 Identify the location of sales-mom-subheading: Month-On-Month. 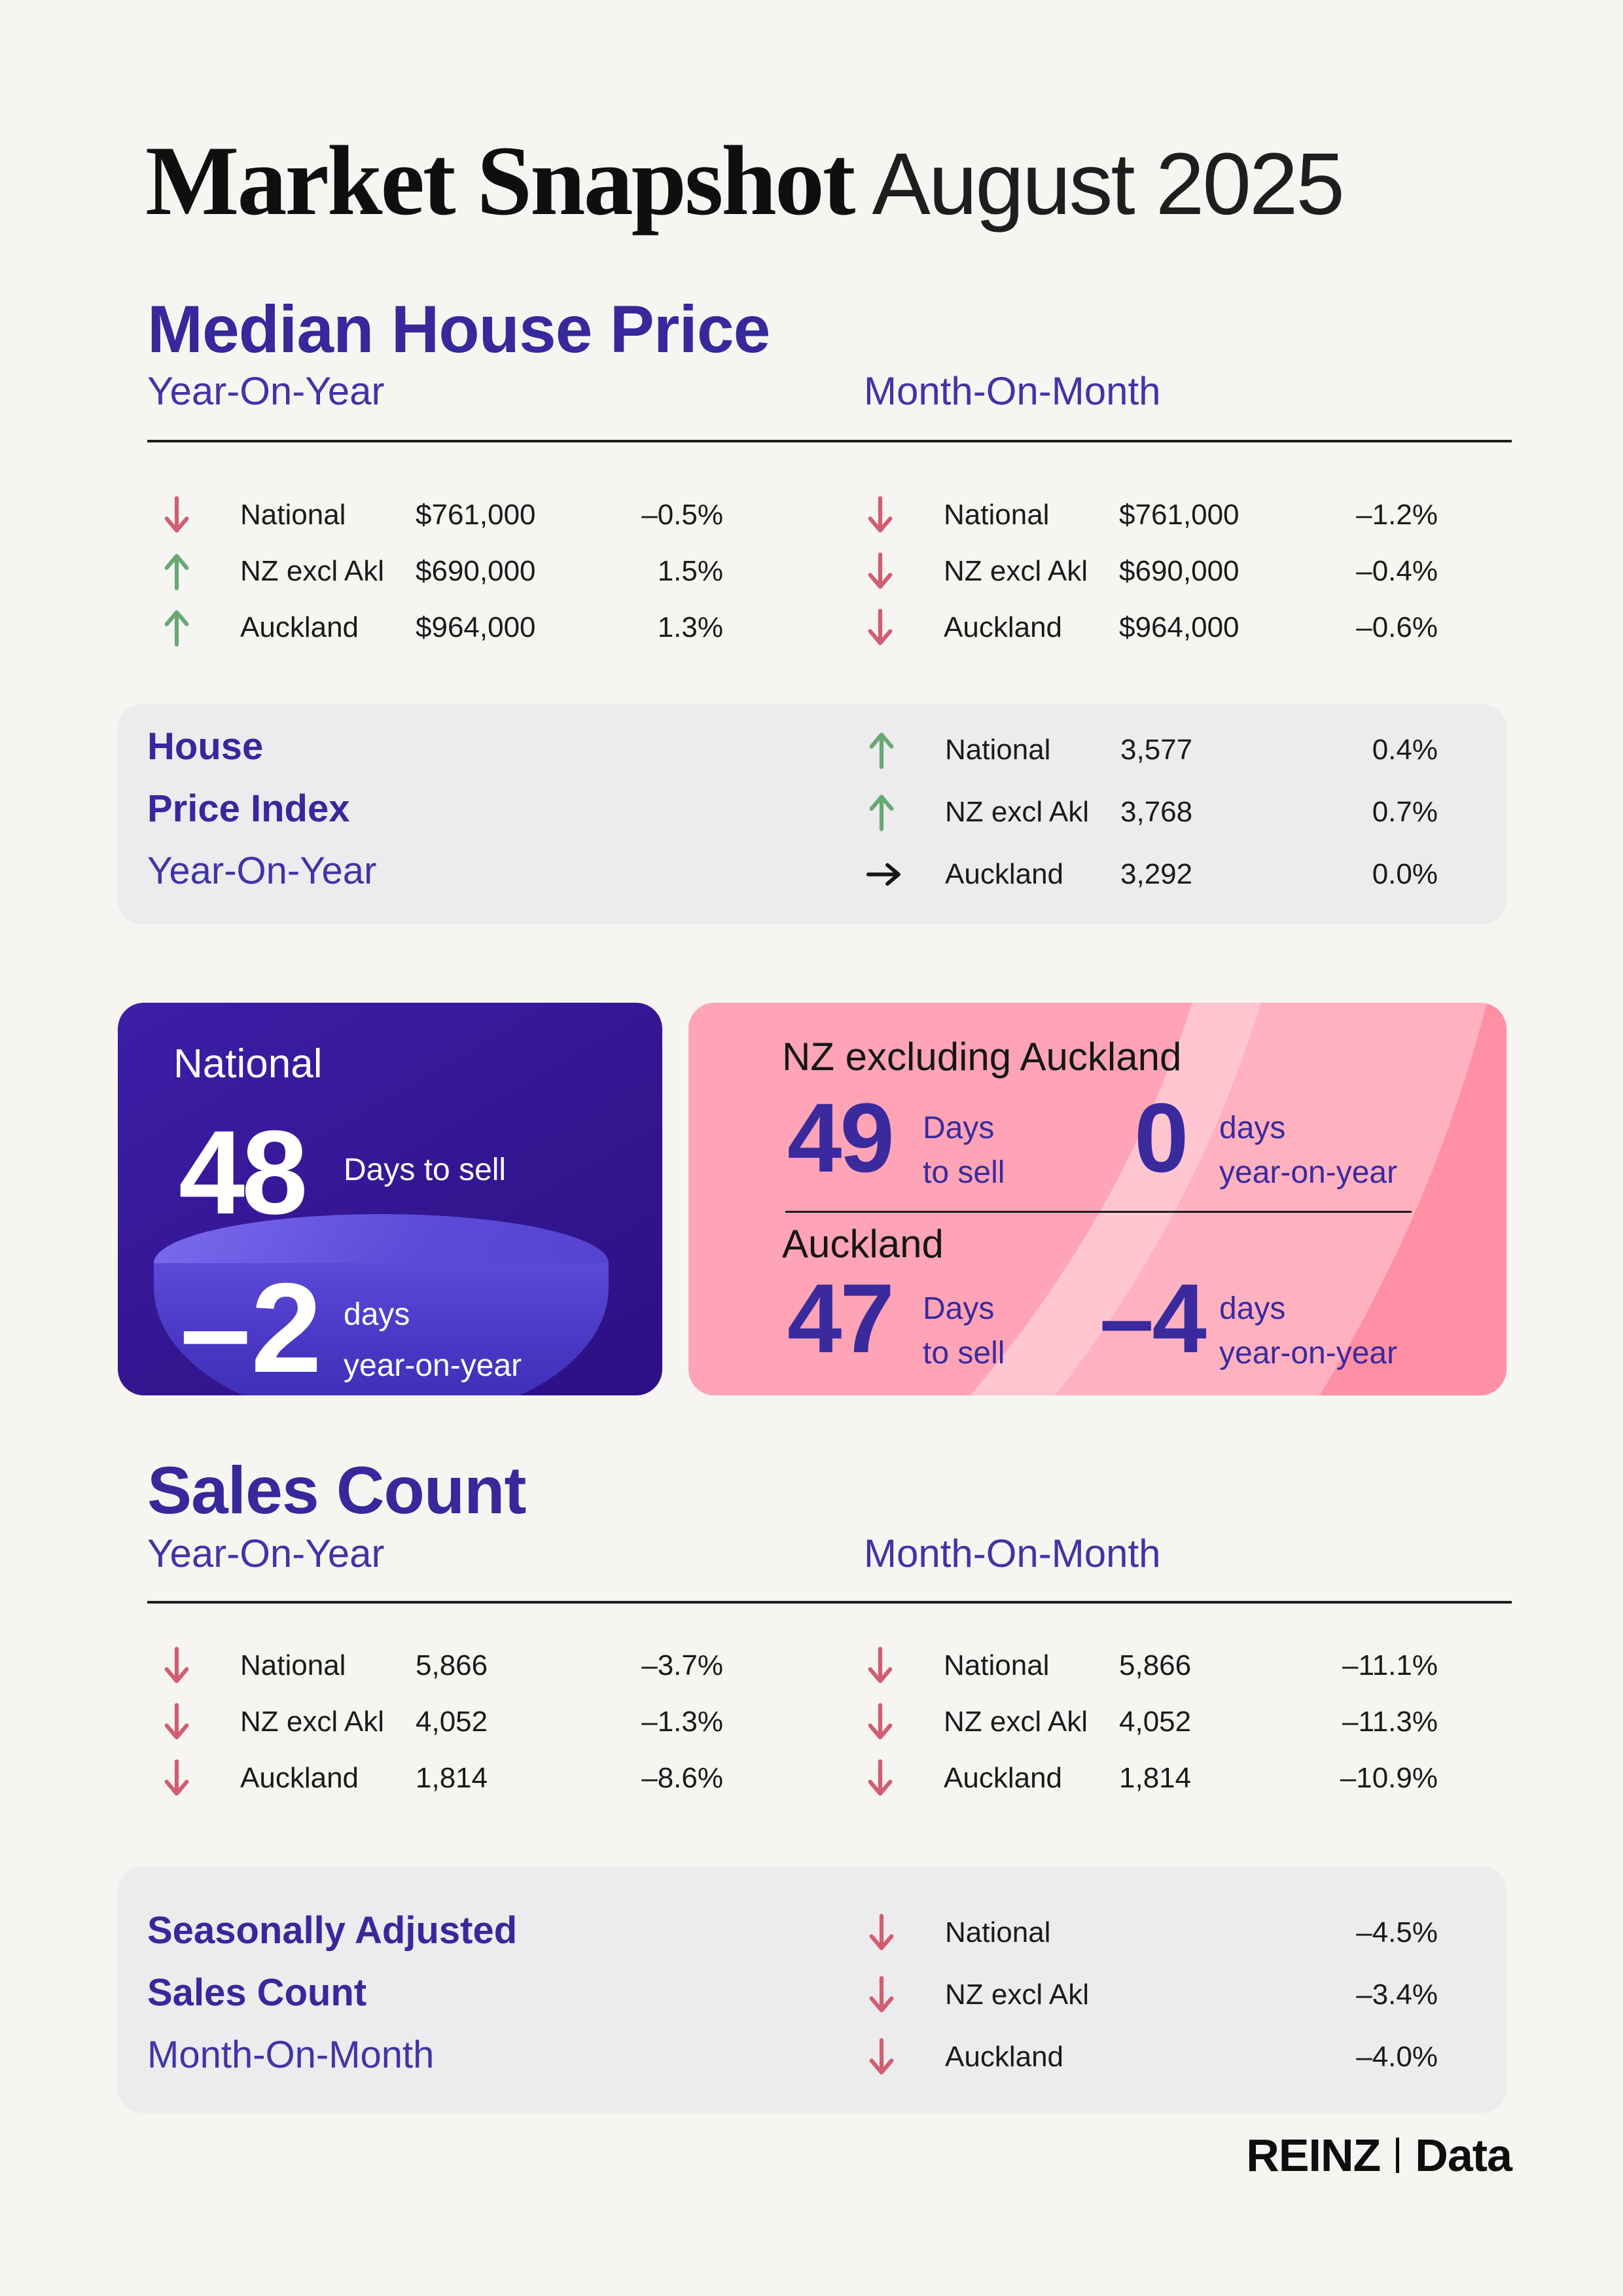
(1013, 1553).